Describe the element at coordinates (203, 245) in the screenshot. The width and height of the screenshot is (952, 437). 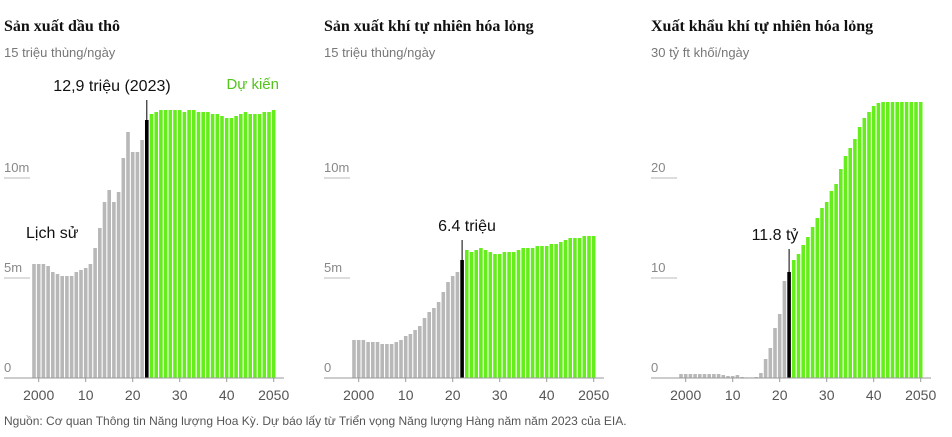
I see `bar-2035` at that location.